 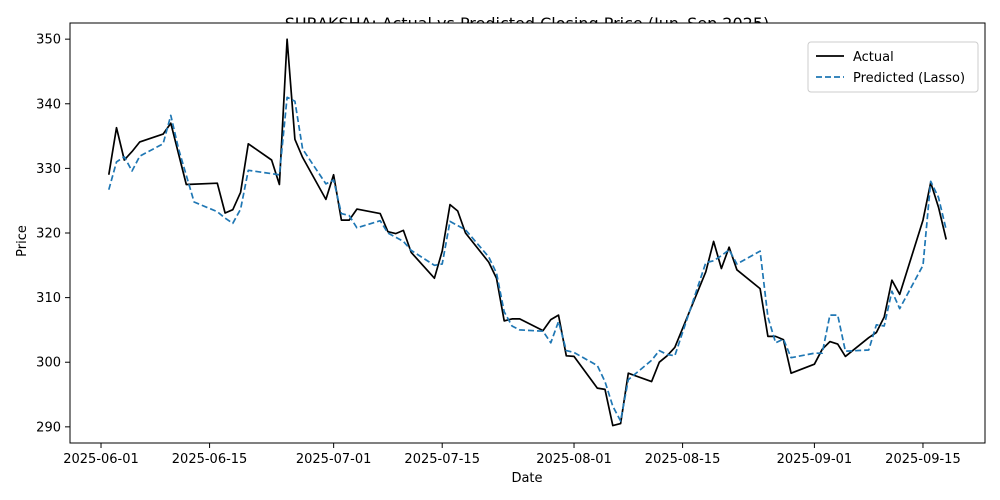 What do you see at coordinates (48, 363) in the screenshot?
I see `y-tick-label: 300` at bounding box center [48, 363].